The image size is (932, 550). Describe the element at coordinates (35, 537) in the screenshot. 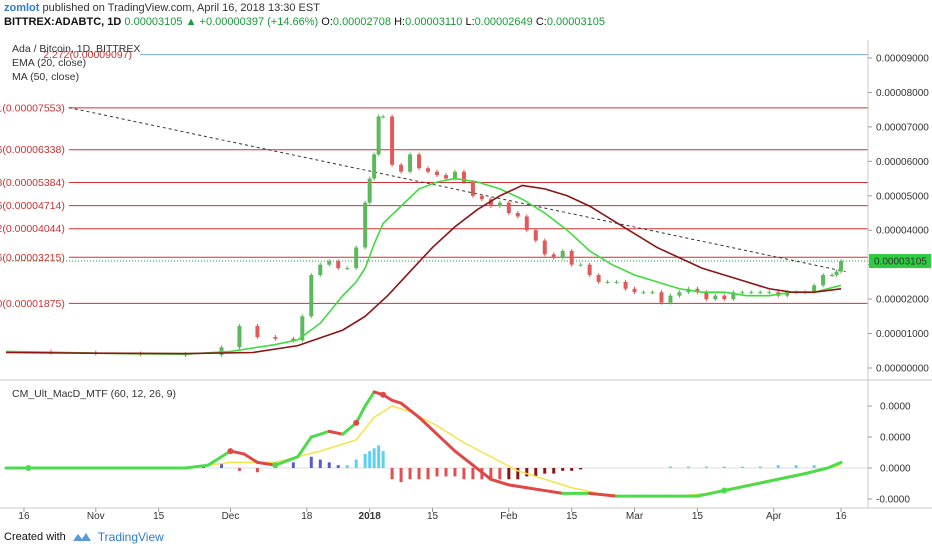

I see `created-with-label: Created with` at that location.